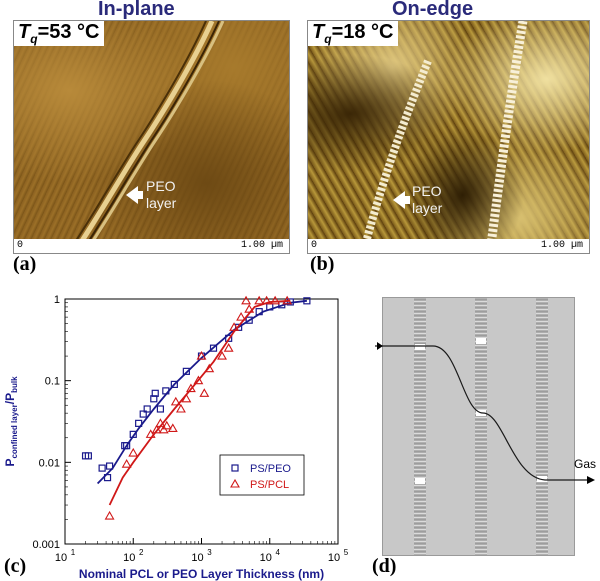 Image resolution: width=600 pixels, height=581 pixels. Describe the element at coordinates (443, 137) in the screenshot. I see `peo-layer-stripes-b` at that location.